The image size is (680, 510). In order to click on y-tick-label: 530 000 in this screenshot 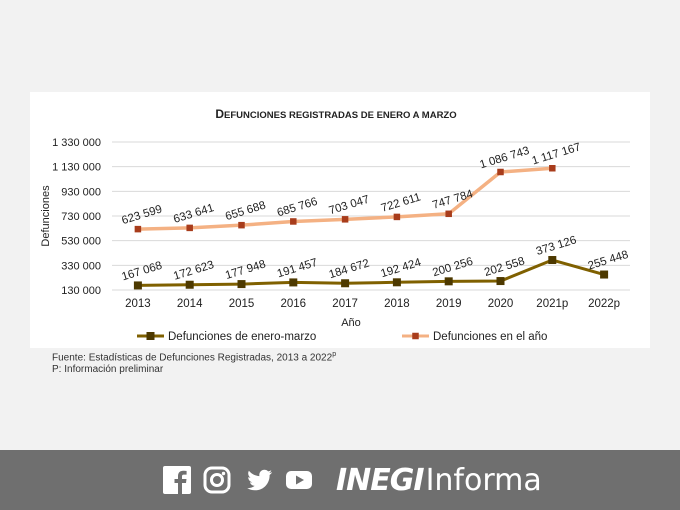, I will do `click(81, 242)`.